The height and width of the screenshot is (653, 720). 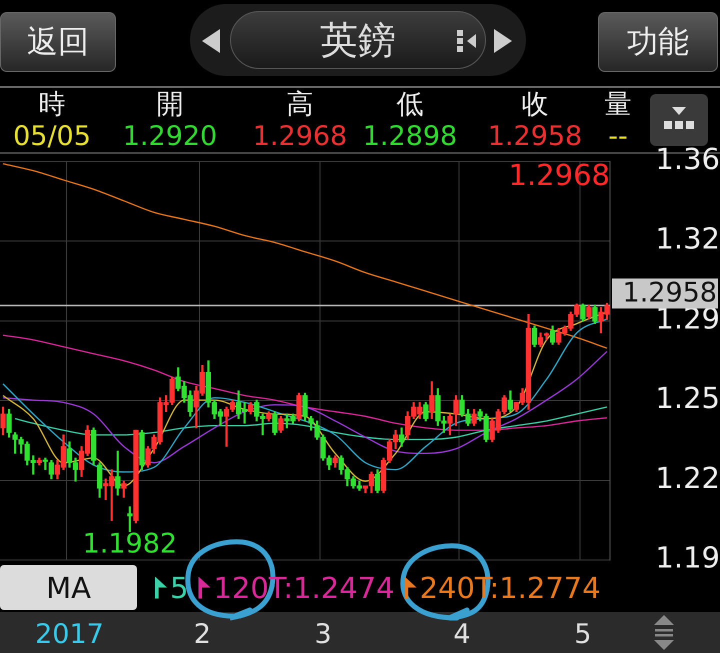 I want to click on y-tick-label: 1.36, so click(x=687, y=159).